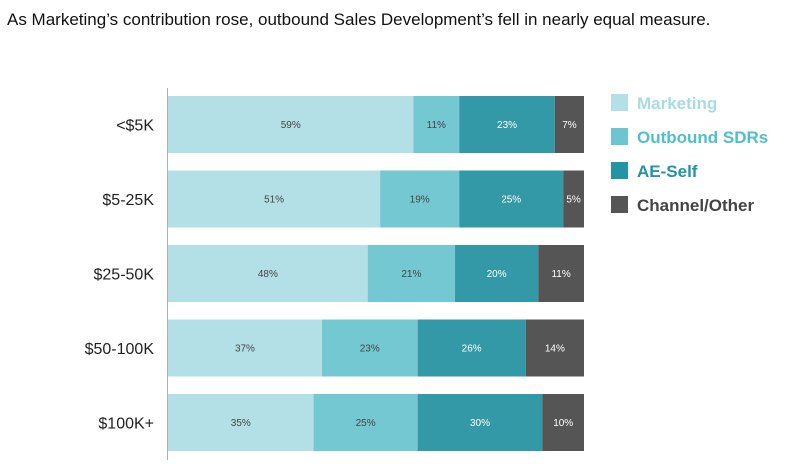 The height and width of the screenshot is (468, 800). I want to click on data-label: 48%, so click(268, 274).